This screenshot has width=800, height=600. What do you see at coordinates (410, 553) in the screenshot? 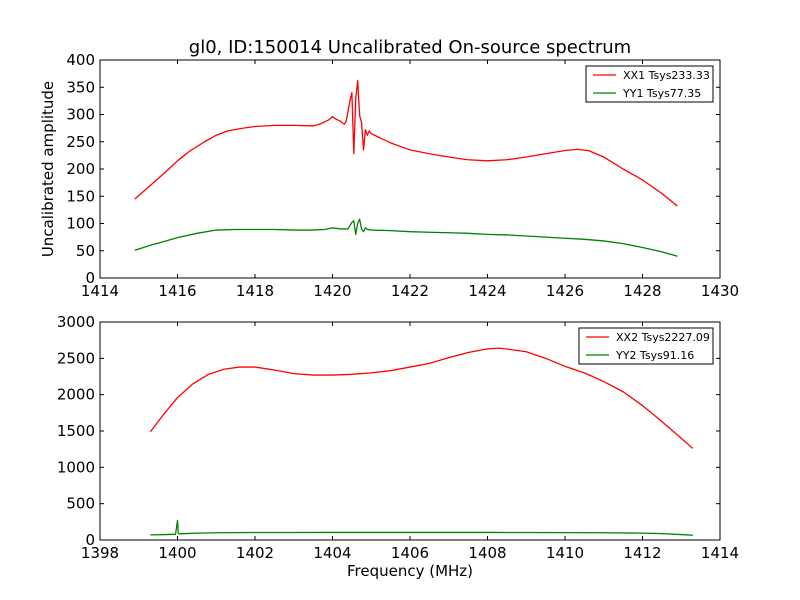
I see `panel-2-xtick-label: 1406` at bounding box center [410, 553].